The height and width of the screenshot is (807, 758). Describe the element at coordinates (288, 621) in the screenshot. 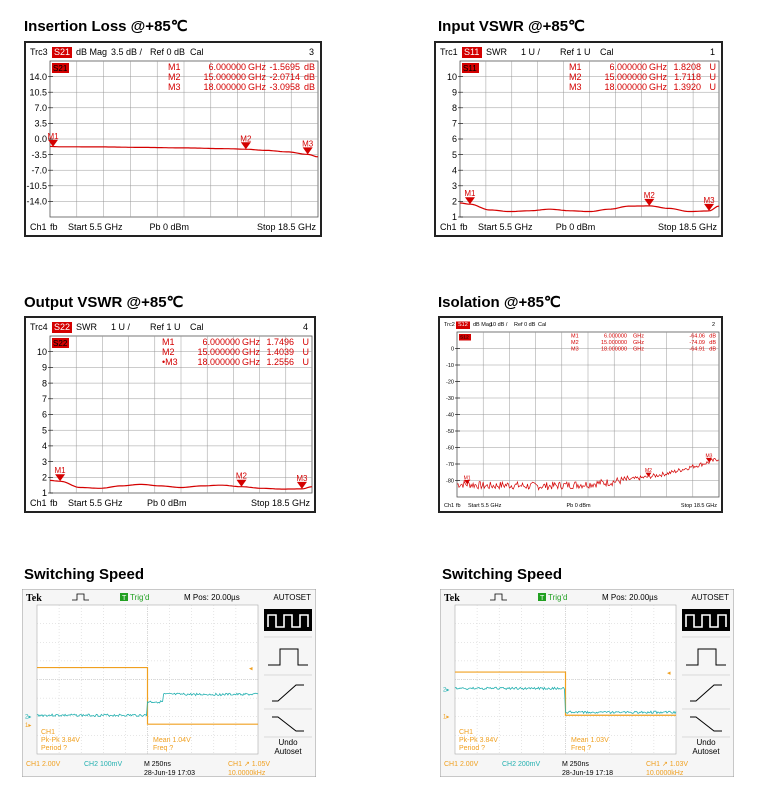

I see `square-wave-icon` at that location.